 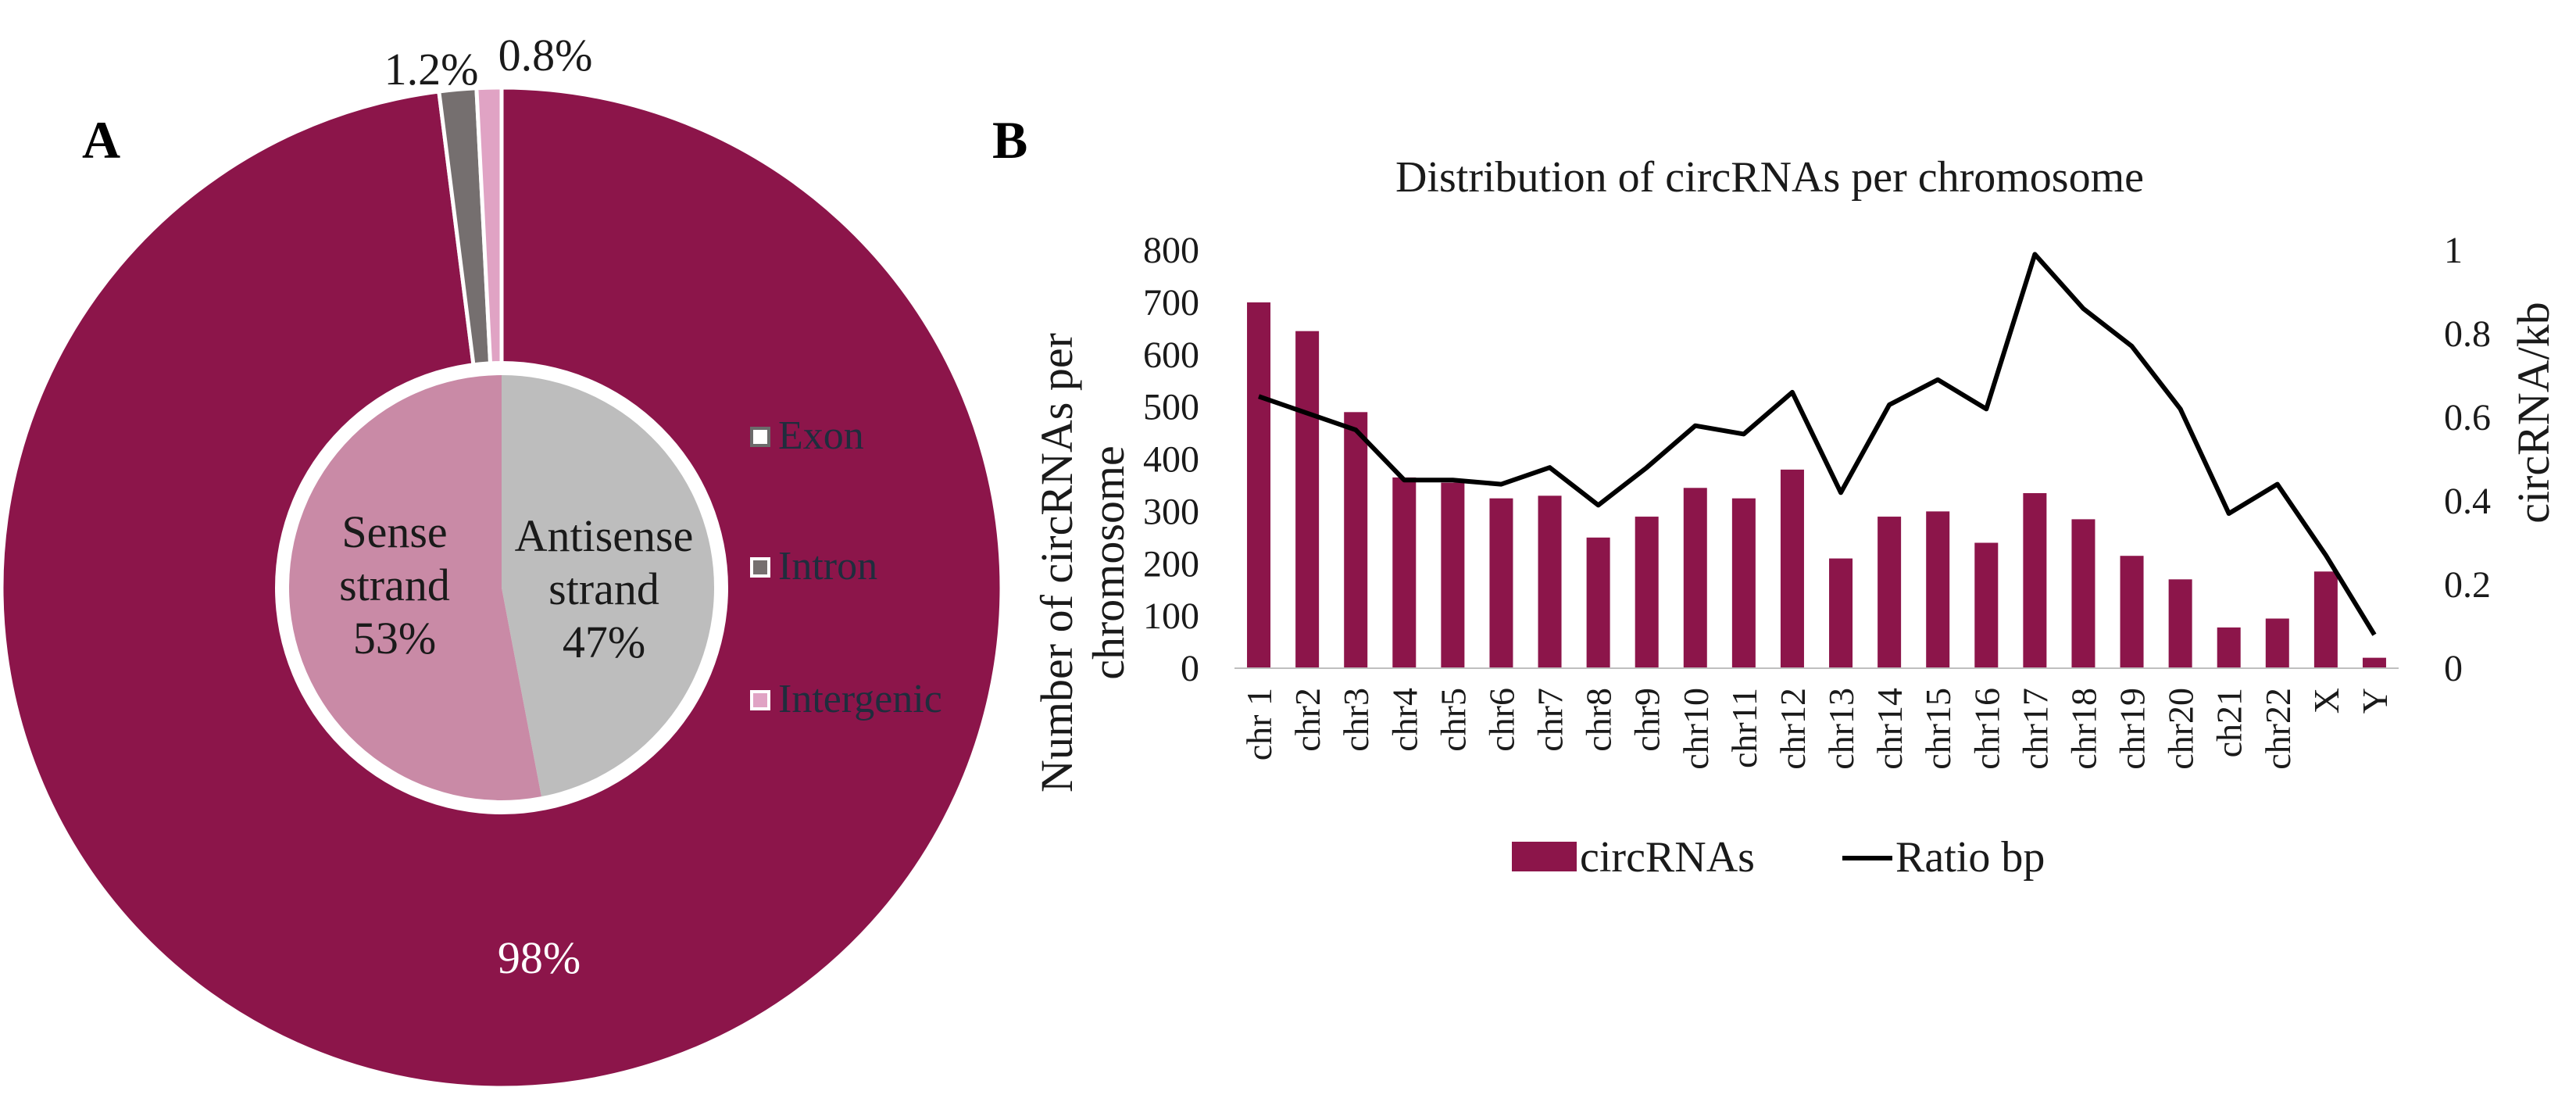 What do you see at coordinates (1793, 729) in the screenshot?
I see `x-tick-chr12: chr12` at bounding box center [1793, 729].